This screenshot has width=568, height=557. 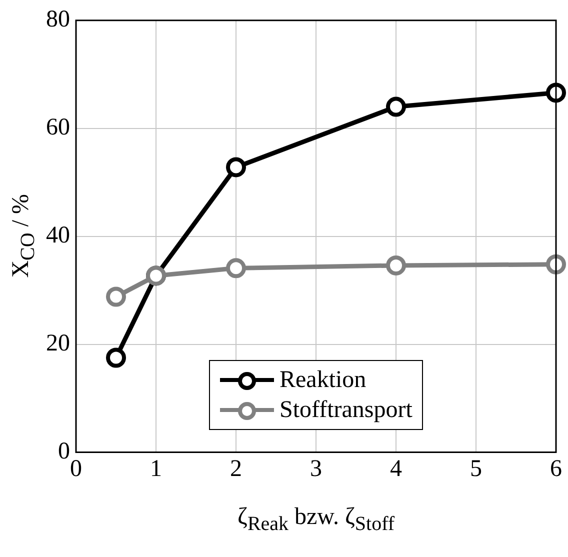 I want to click on x-tick-label: 4, so click(x=396, y=469).